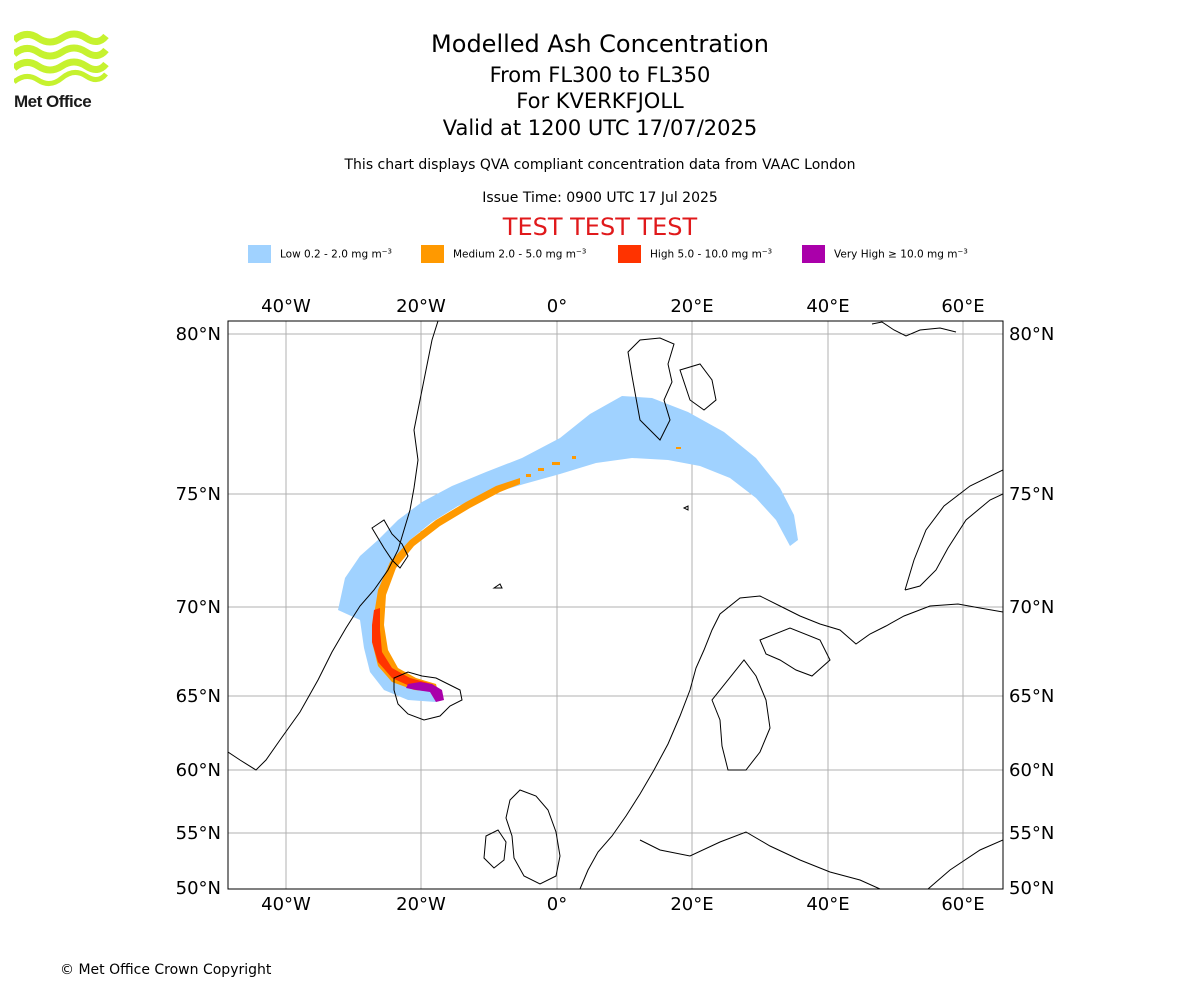 This screenshot has width=1200, height=1000. Describe the element at coordinates (711, 254) in the screenshot. I see `legend-label-high: High 5.0 - 10.0 mg m−3` at that location.